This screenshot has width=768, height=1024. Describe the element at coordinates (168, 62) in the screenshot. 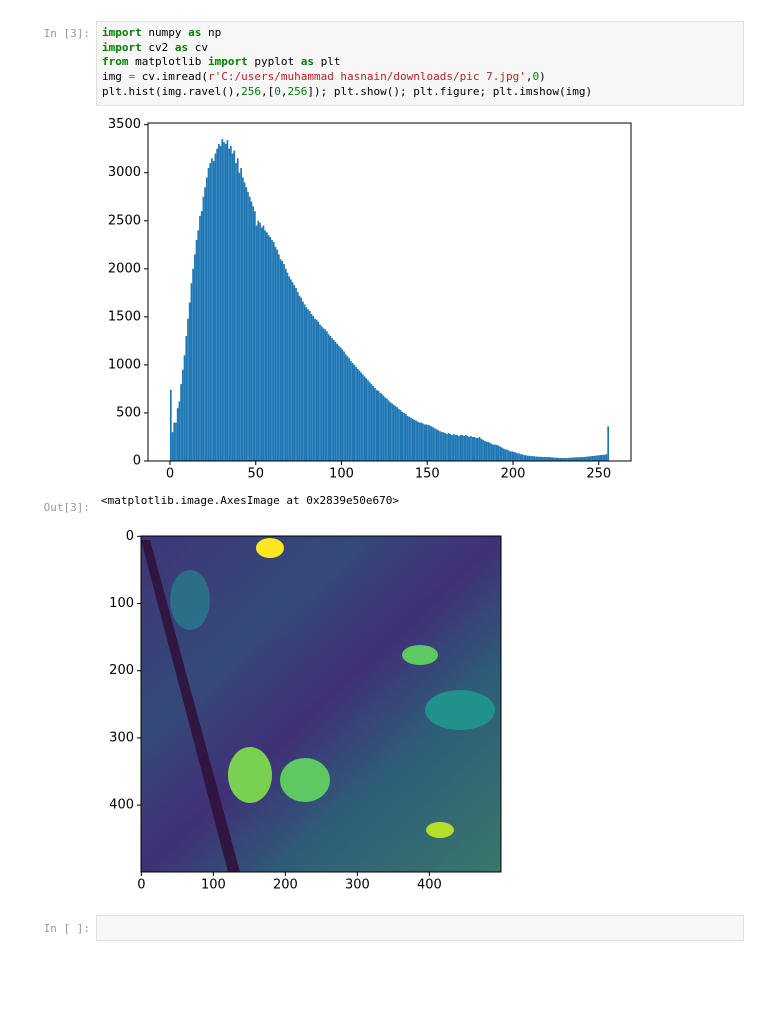

I see `code-token: matplotlib` at that location.